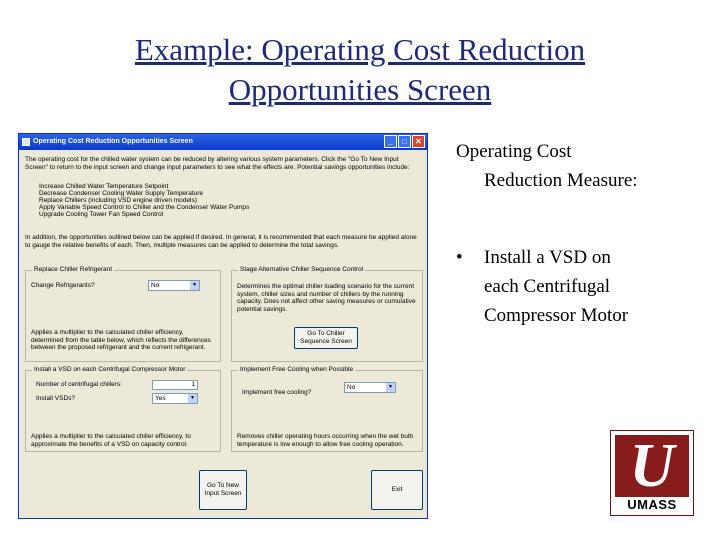 The width and height of the screenshot is (720, 540). What do you see at coordinates (175, 385) in the screenshot?
I see `chiller-count-input: 1` at bounding box center [175, 385].